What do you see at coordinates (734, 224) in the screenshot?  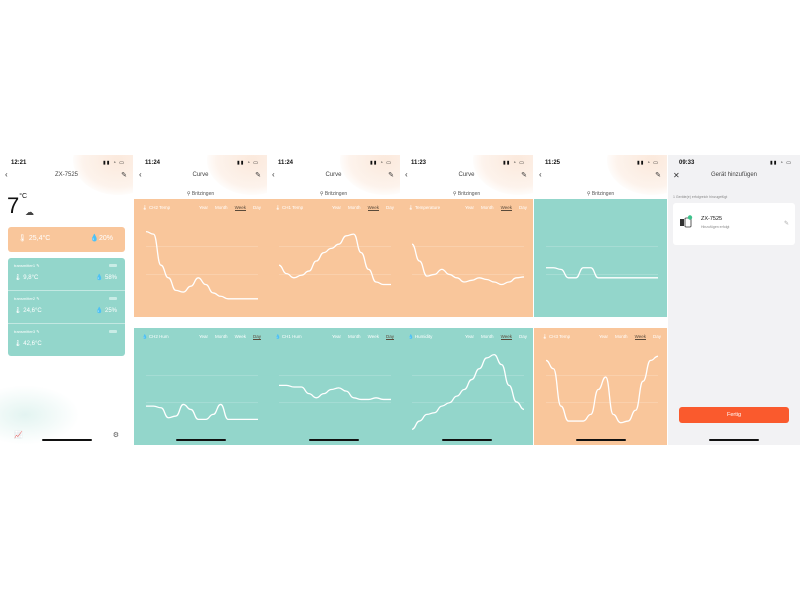 I see `device-card: ZX-7525 Hinzufügen erfolgt ✎` at bounding box center [734, 224].